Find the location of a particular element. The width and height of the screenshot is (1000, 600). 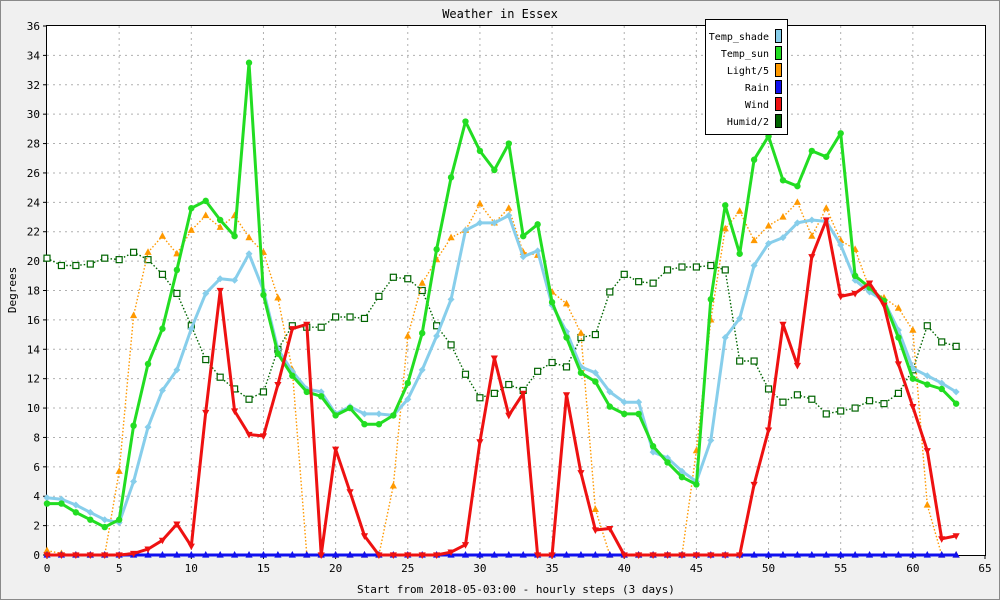

y-tick-label: 16 is located at coordinates (33, 320).